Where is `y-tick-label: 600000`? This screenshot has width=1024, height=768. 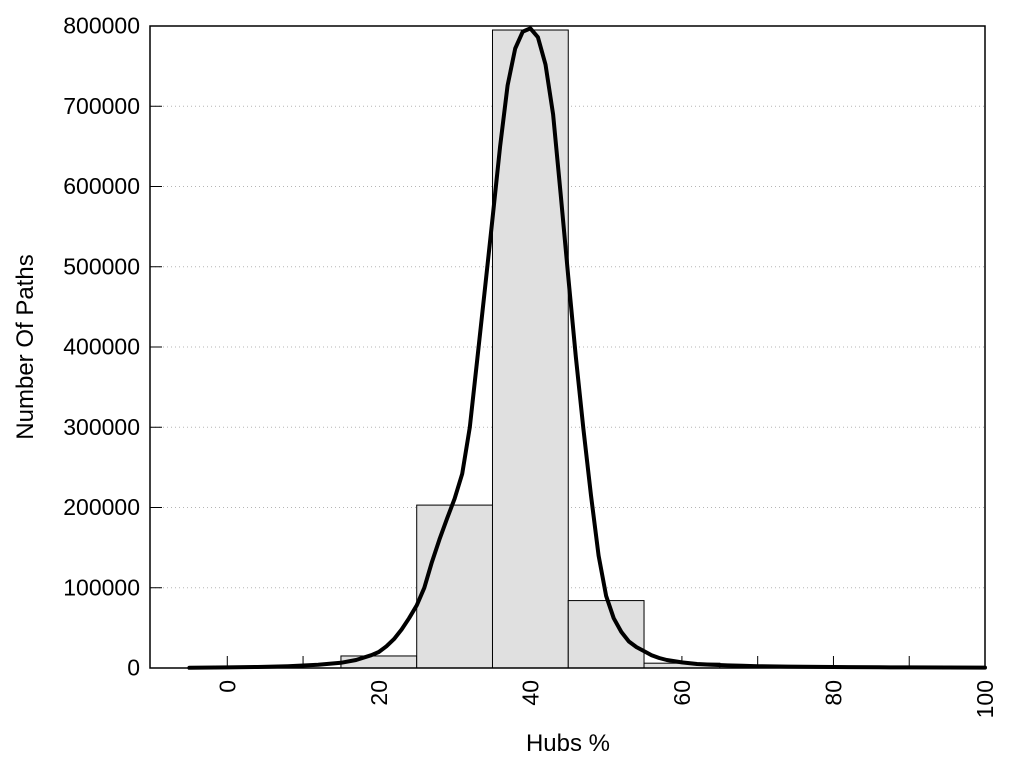
y-tick-label: 600000 is located at coordinates (101, 186).